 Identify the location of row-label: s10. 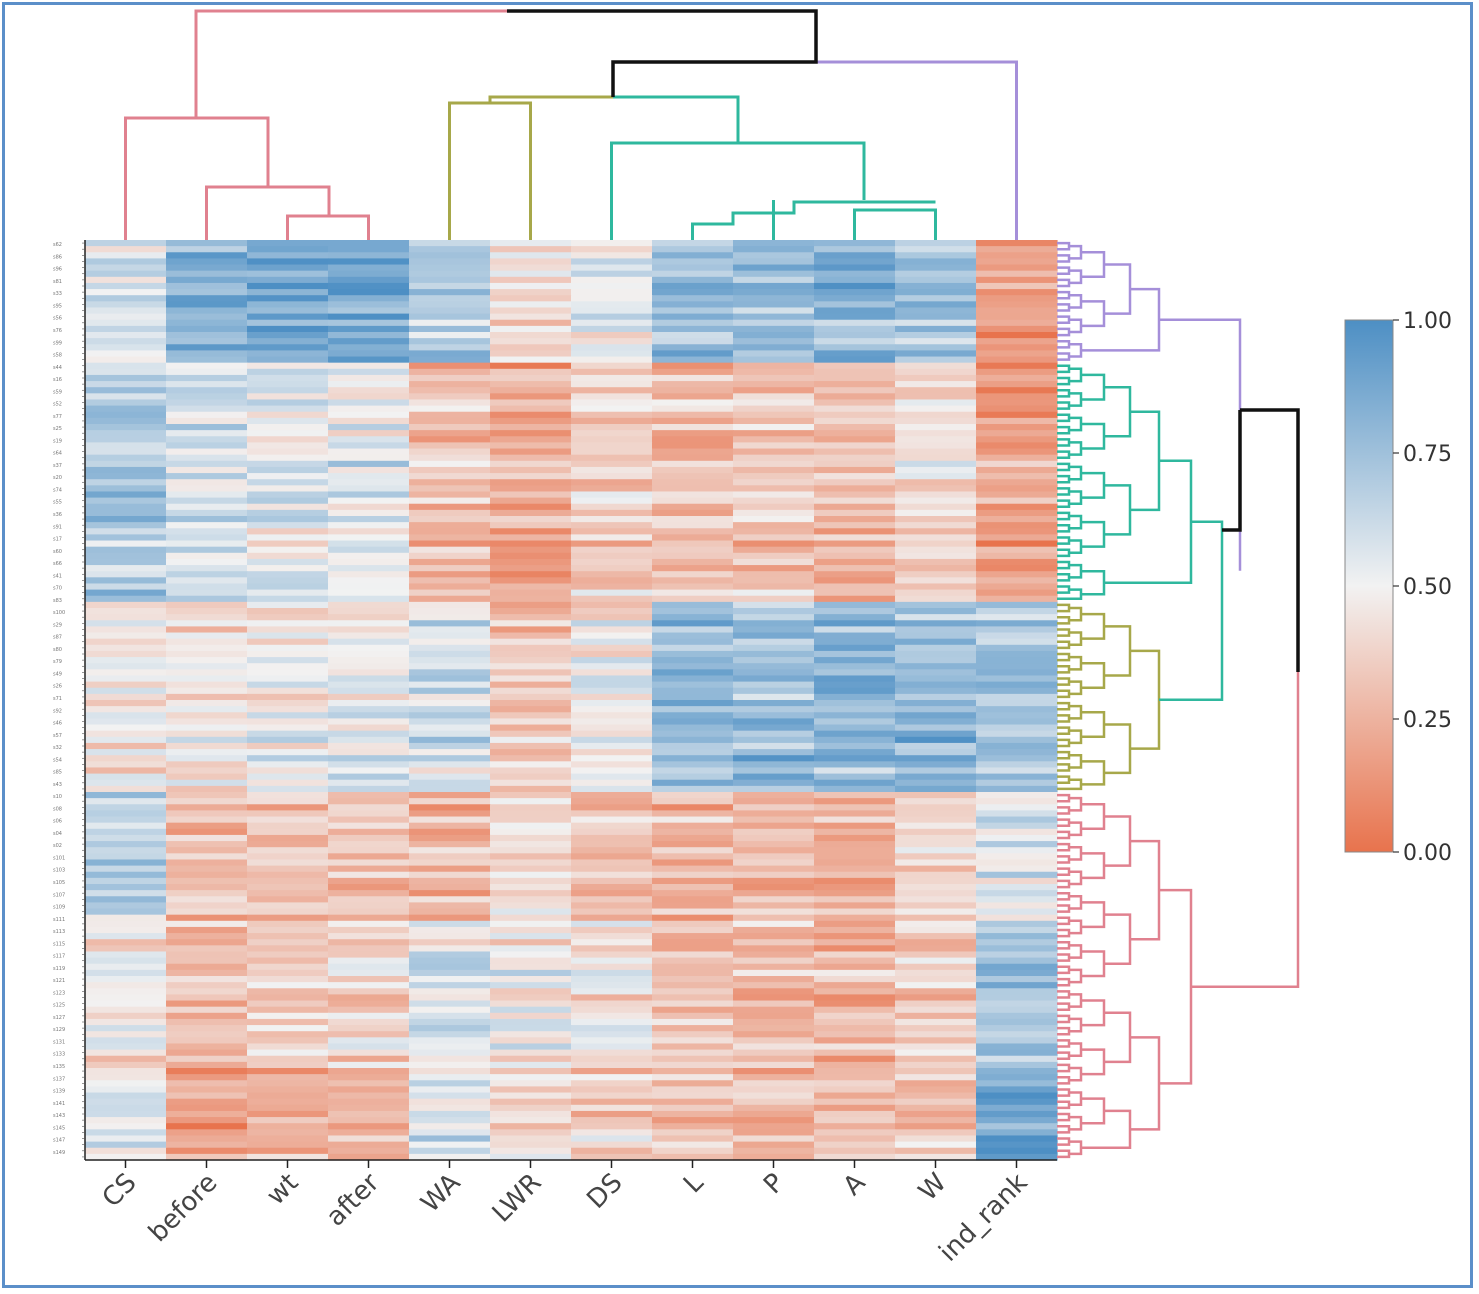
(57, 797).